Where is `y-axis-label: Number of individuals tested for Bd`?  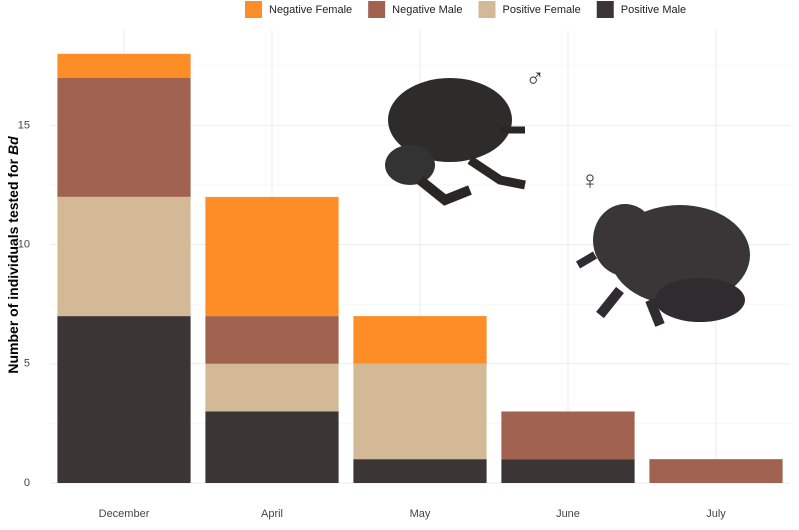 y-axis-label: Number of individuals tested for Bd is located at coordinates (13, 255).